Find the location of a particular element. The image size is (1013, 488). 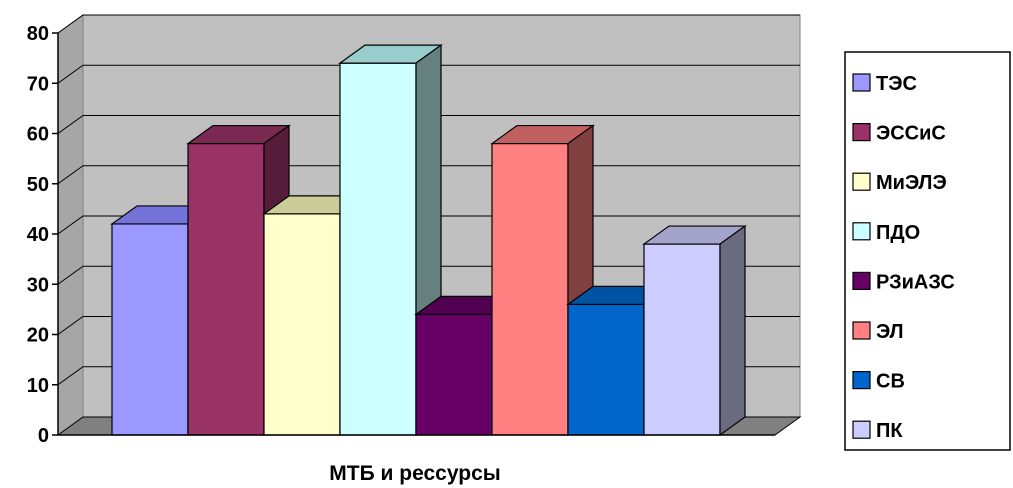

bar is located at coordinates (694, 330).